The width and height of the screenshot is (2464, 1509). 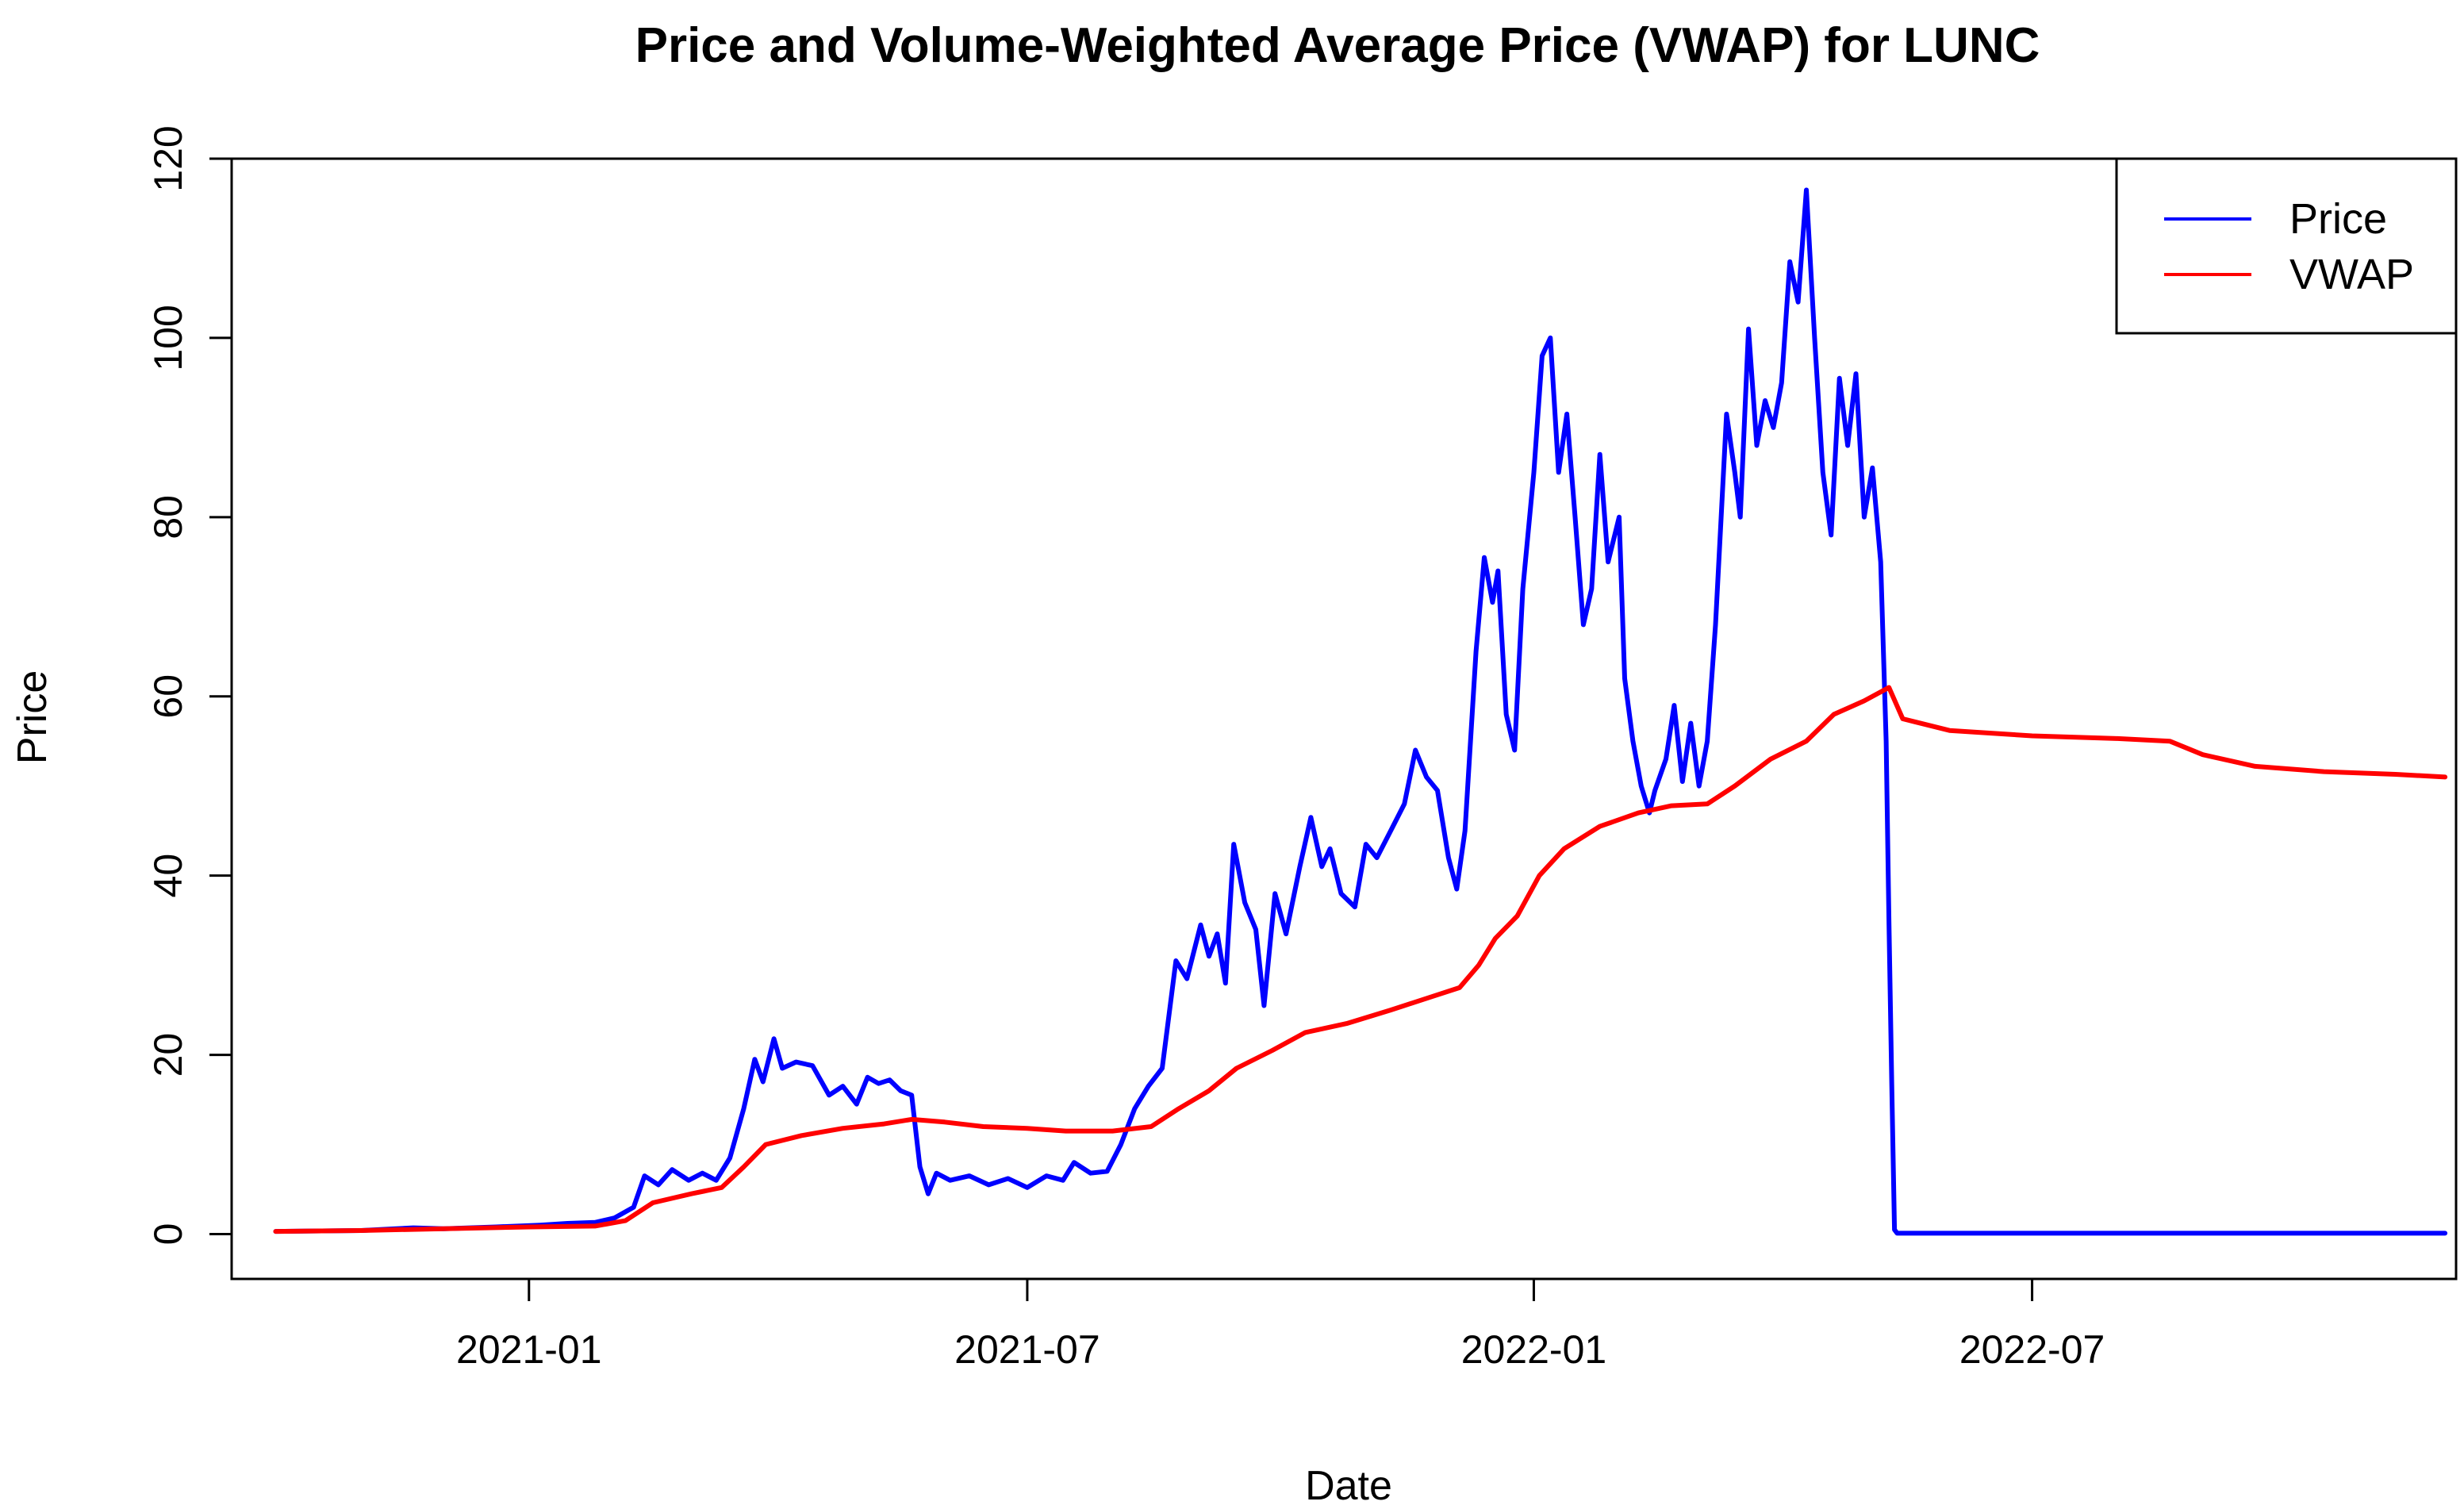 What do you see at coordinates (1280, 1325) in the screenshot?
I see `x-axis: 2021-01 2021-07 2022-01 2022-07` at bounding box center [1280, 1325].